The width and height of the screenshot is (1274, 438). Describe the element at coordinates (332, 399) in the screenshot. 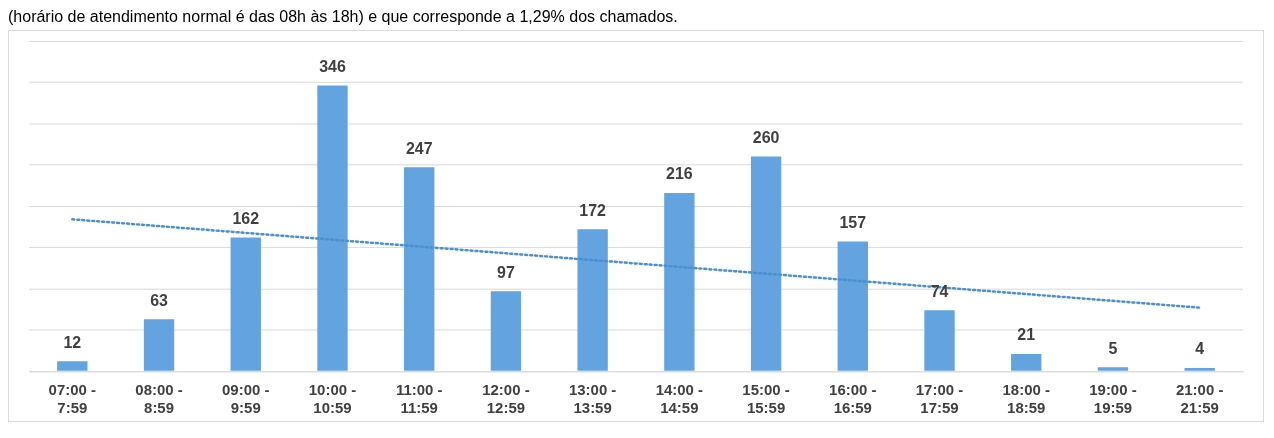

I see `x-tick-label: 10:00 - 10:59` at that location.